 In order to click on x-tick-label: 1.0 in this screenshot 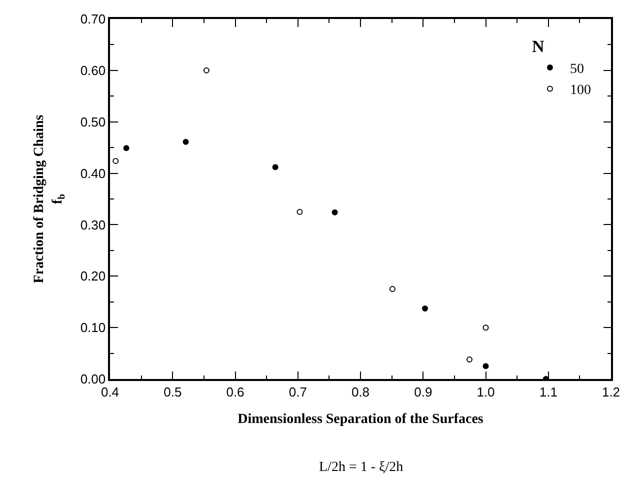, I will do `click(485, 392)`.